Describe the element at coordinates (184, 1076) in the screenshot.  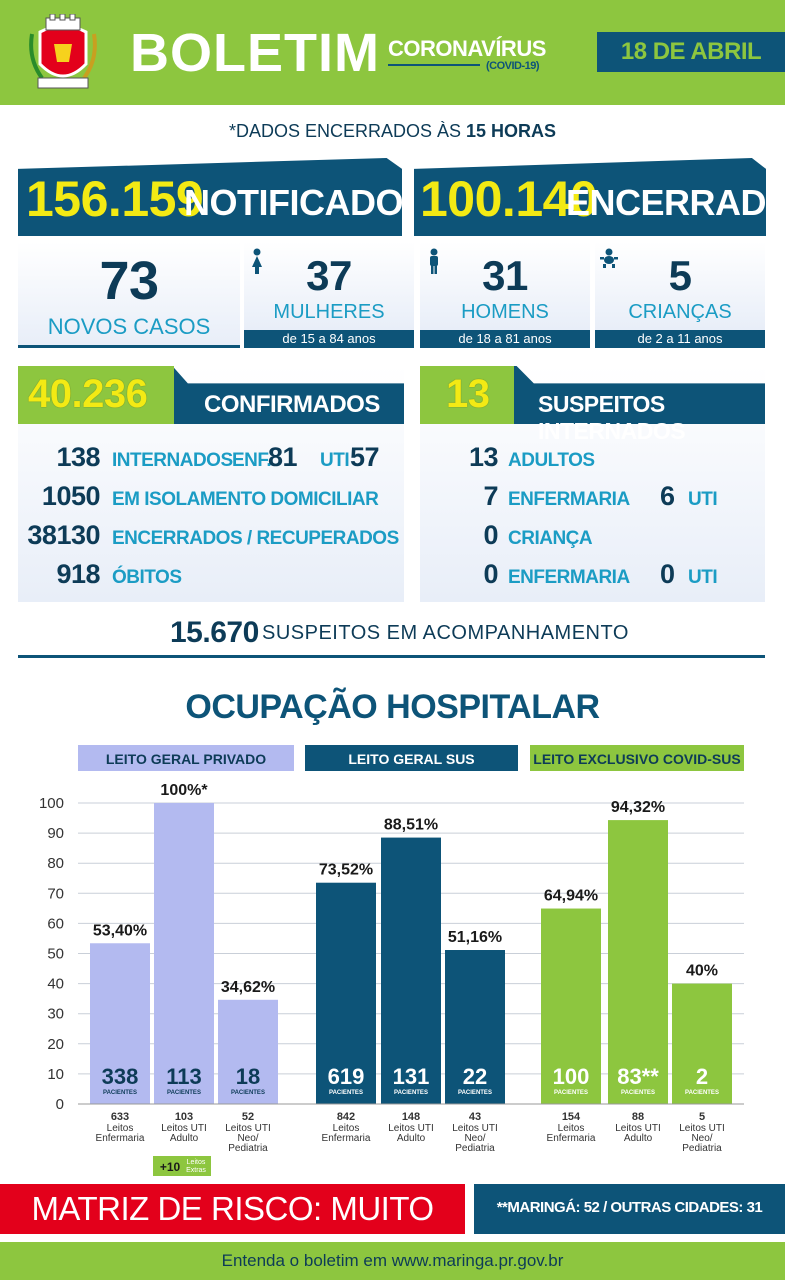
I see `chart-1-patients-2: 113` at that location.